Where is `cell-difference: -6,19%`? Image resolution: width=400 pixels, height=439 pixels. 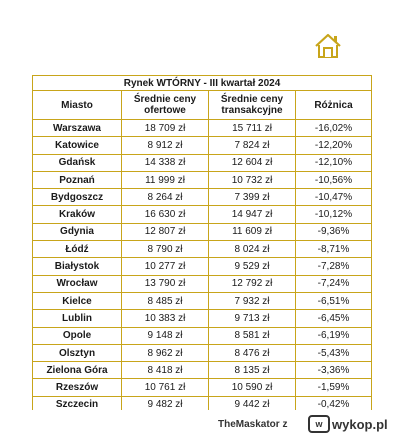
cell-difference: -6,19% is located at coordinates (333, 335).